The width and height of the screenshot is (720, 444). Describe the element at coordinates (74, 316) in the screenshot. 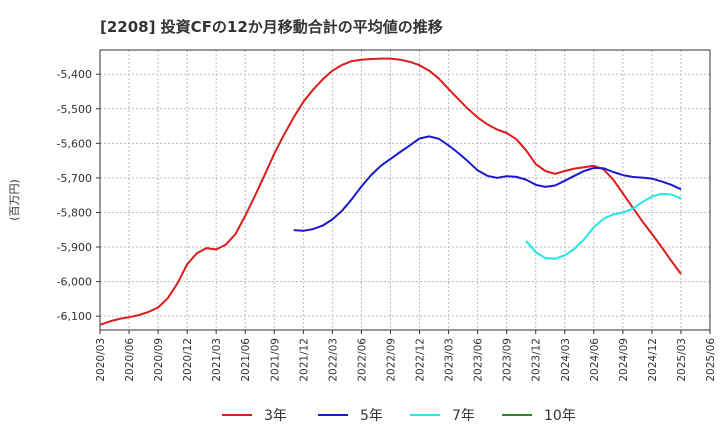

I see `y-tick-label: -6,100` at that location.